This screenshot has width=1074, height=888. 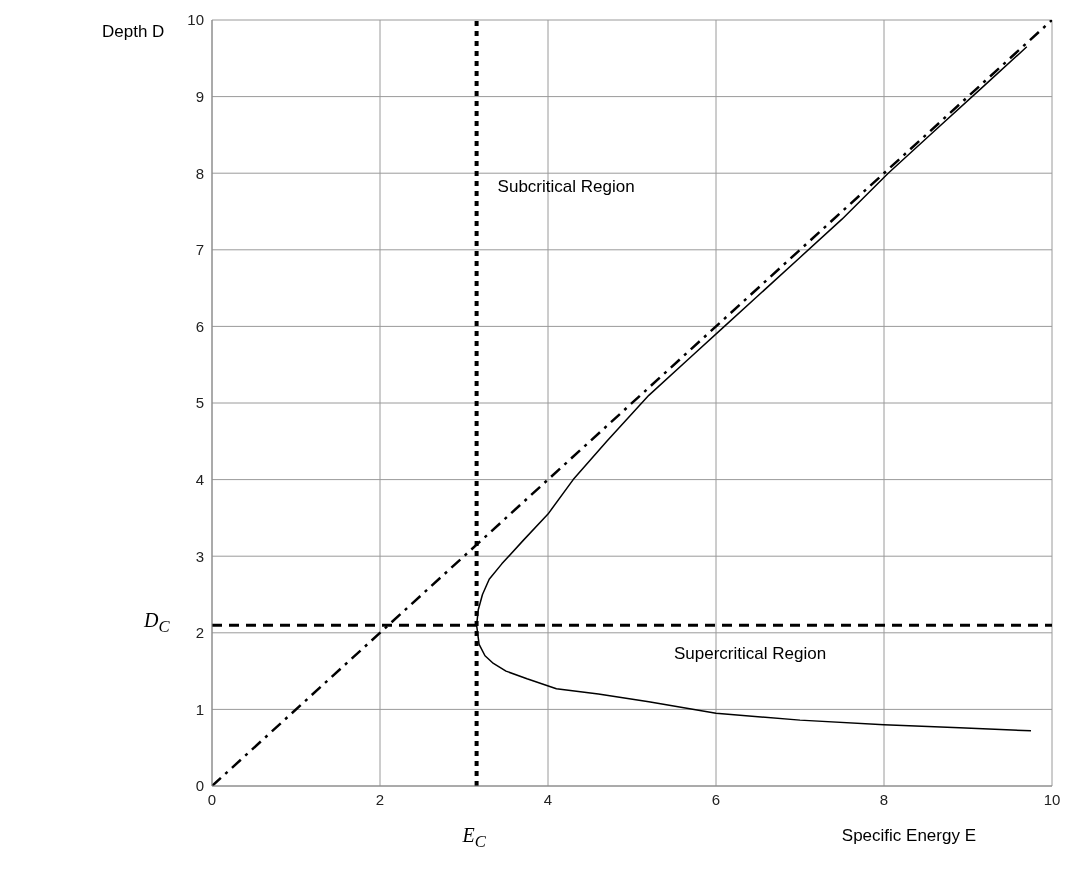 What do you see at coordinates (195, 20) in the screenshot?
I see `y-tick-label: 10` at bounding box center [195, 20].